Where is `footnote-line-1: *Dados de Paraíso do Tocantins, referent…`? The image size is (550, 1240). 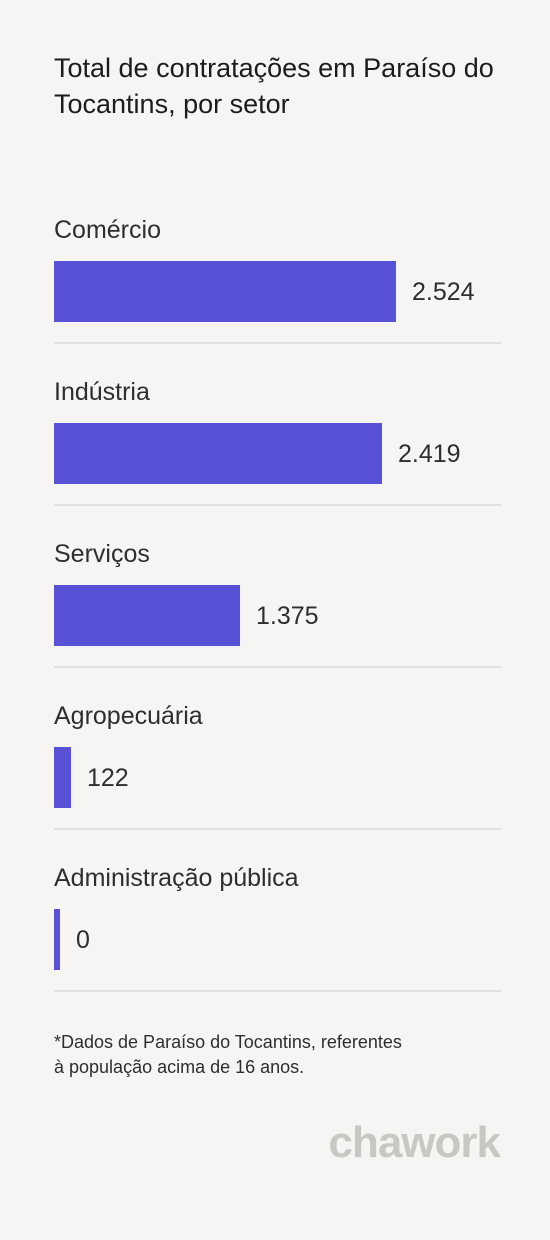
footnote-line-1: *Dados de Paraíso do Tocantins, referent… is located at coordinates (228, 1042).